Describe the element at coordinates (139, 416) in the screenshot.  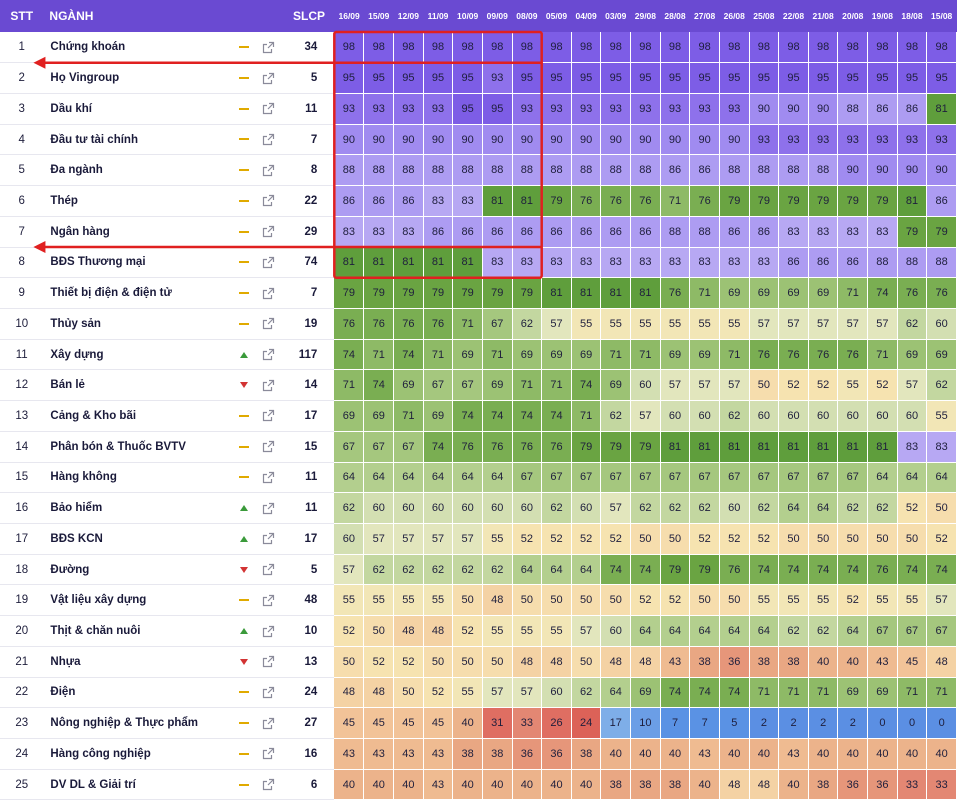
I see `row-industry-name: Cảng & Kho bãi` at that location.